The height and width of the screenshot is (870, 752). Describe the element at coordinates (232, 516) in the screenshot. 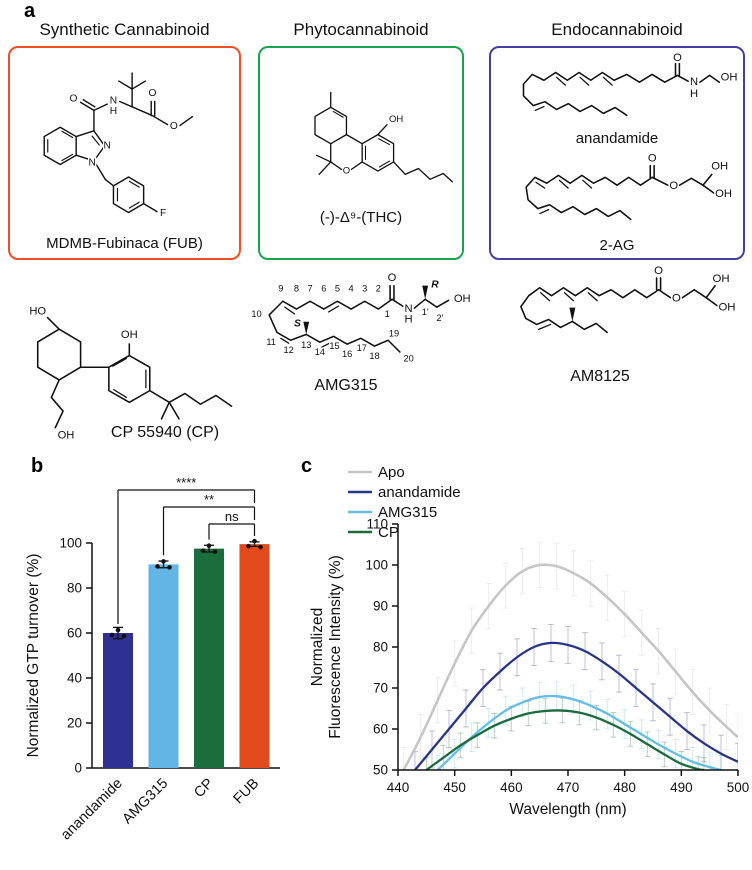

I see `b-significance-label: ns` at that location.